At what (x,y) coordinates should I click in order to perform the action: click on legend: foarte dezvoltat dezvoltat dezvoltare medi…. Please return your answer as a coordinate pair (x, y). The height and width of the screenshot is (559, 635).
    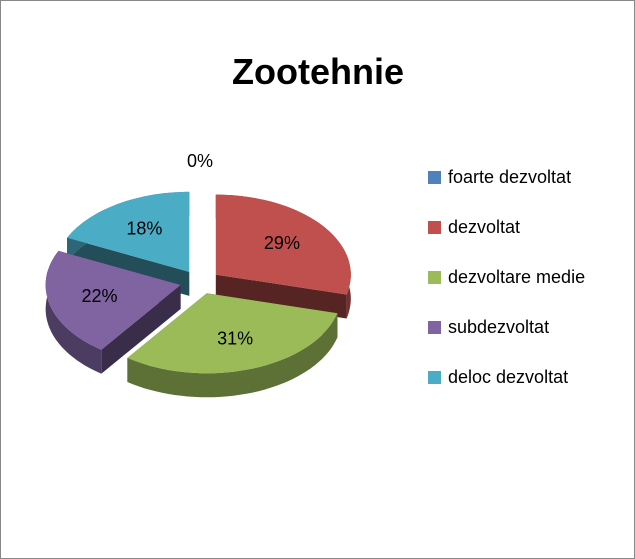
    Looking at the image, I should click on (528, 288).